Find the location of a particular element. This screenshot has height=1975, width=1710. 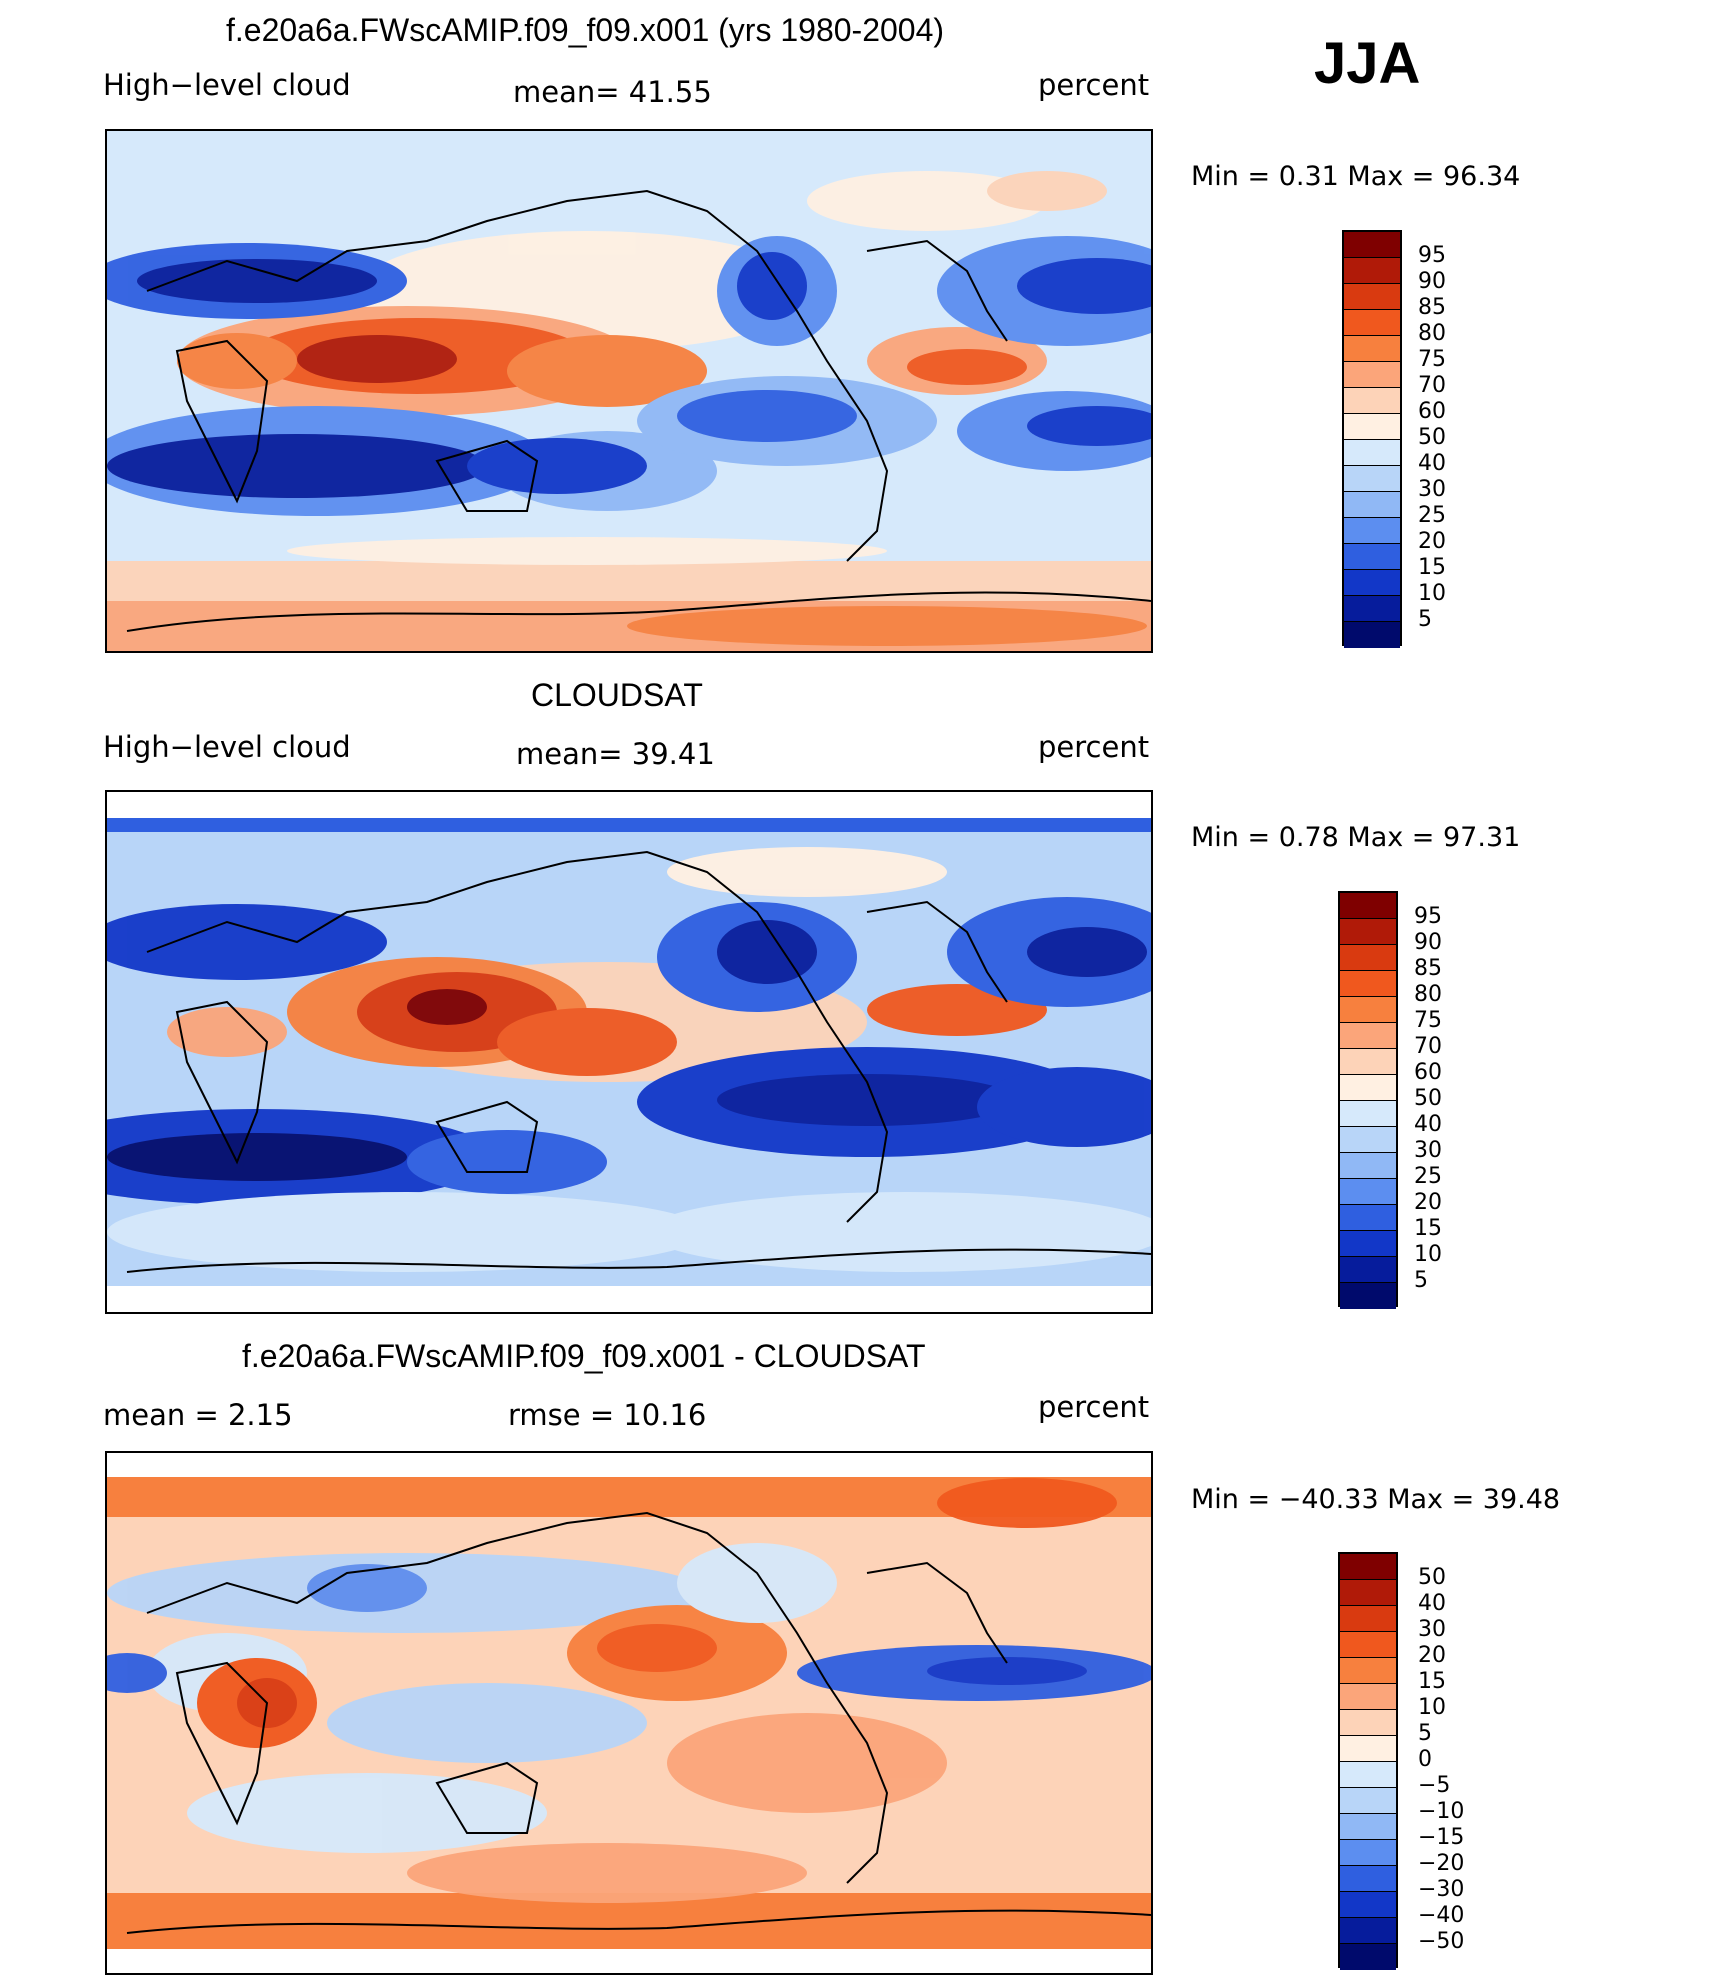

colorbar-label: 0 is located at coordinates (1425, 1759).